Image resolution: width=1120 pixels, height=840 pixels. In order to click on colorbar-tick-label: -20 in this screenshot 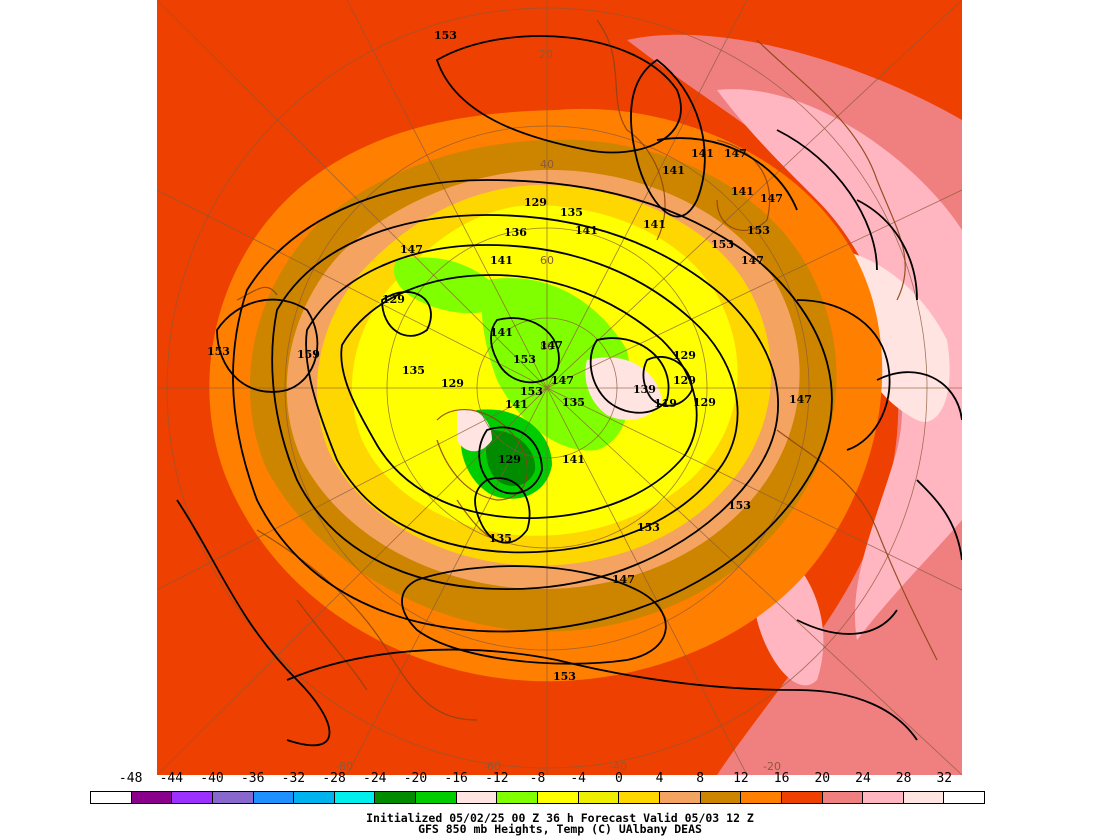, I will do `click(415, 778)`.